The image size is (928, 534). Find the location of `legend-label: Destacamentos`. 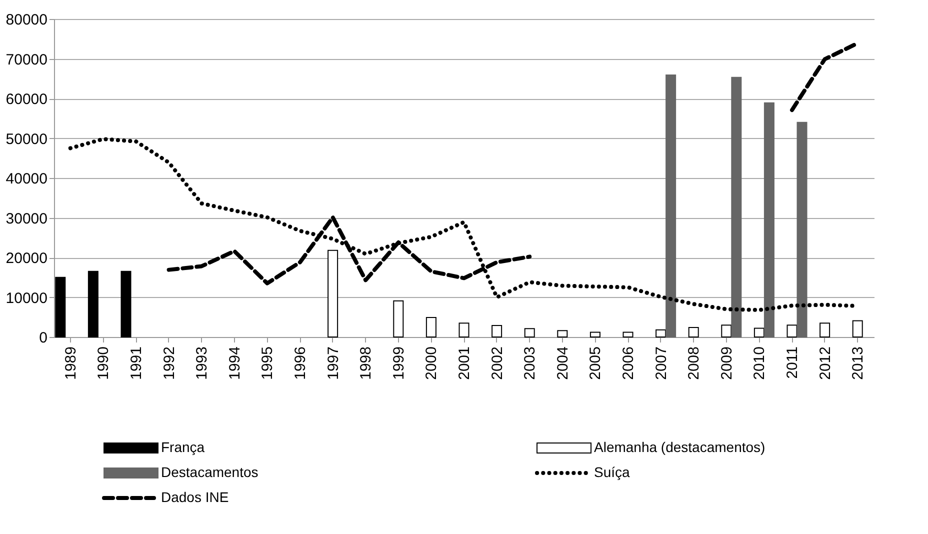

legend-label: Destacamentos is located at coordinates (209, 472).